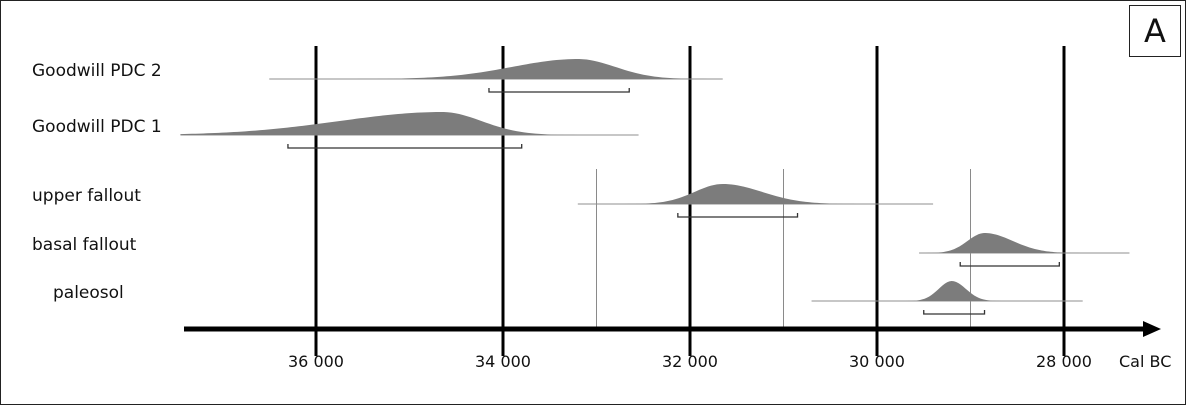 The image size is (1186, 406). What do you see at coordinates (97, 127) in the screenshot?
I see `row-label: Goodwill PDC 1` at bounding box center [97, 127].